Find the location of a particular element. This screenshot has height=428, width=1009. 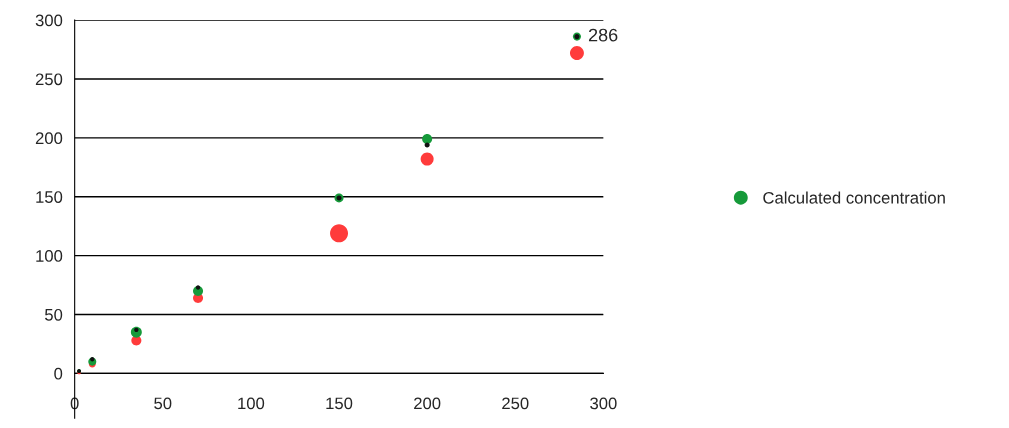

y-tick-label: 100 is located at coordinates (49, 256).